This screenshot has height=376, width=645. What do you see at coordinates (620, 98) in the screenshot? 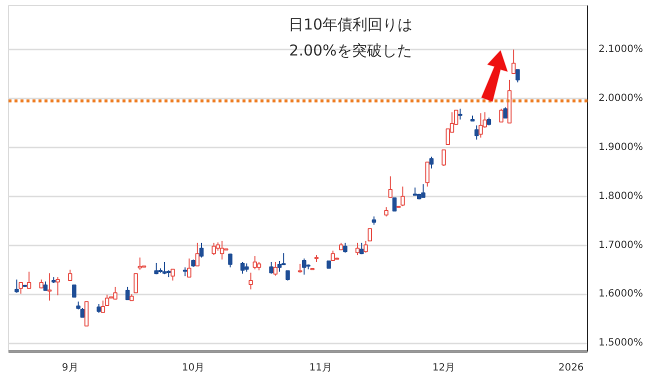
I see `y-tick-label: 2.0000%` at bounding box center [620, 98].